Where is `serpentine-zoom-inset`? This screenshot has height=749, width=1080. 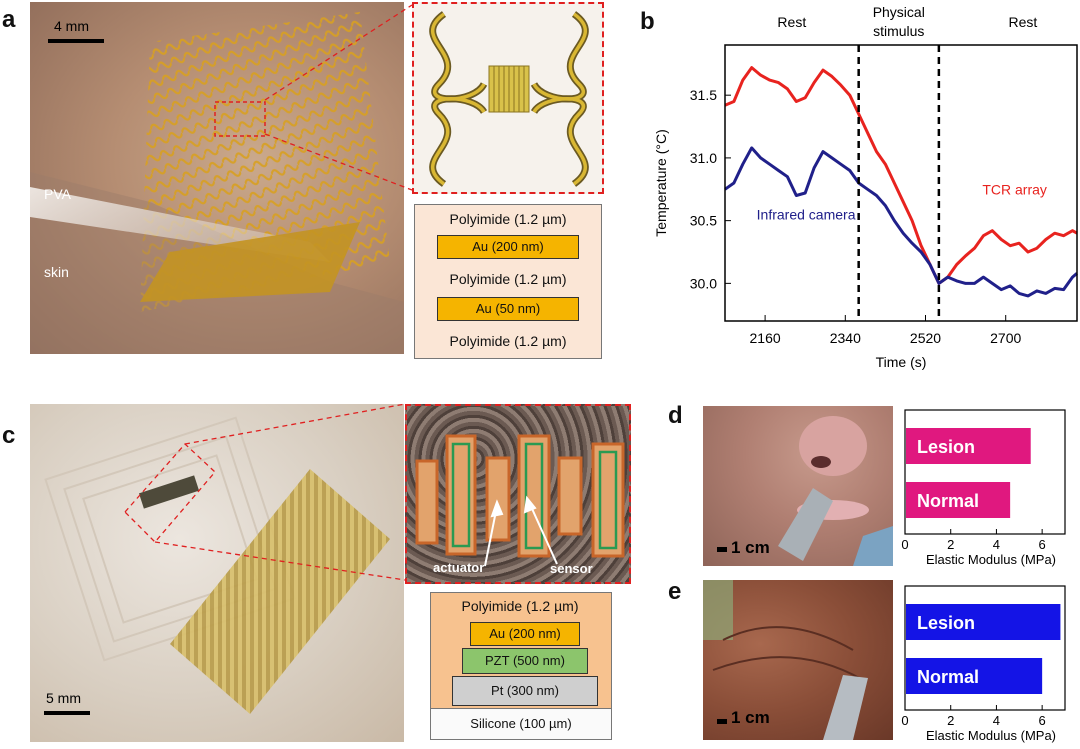 serpentine-zoom-inset is located at coordinates (508, 98).